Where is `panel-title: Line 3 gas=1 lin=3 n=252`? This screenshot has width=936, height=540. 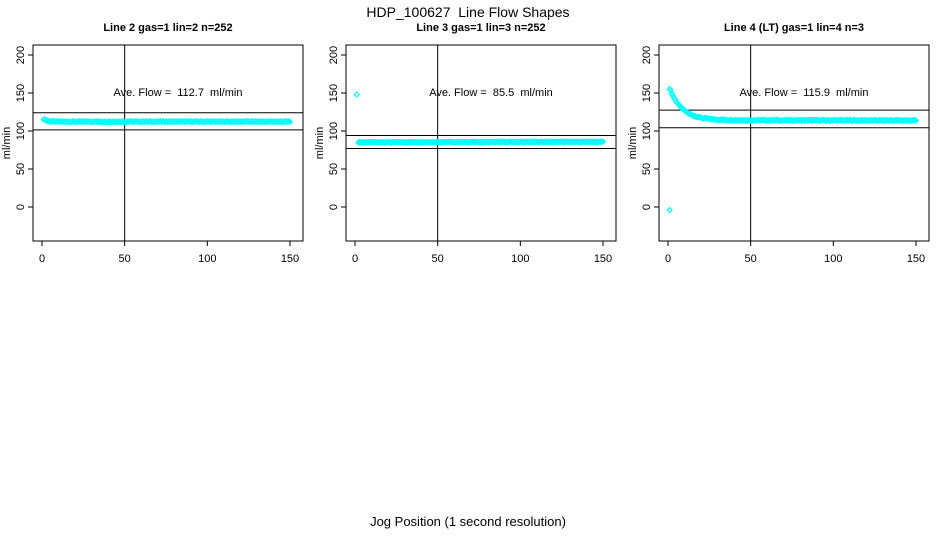 panel-title: Line 3 gas=1 lin=3 n=252 is located at coordinates (481, 28).